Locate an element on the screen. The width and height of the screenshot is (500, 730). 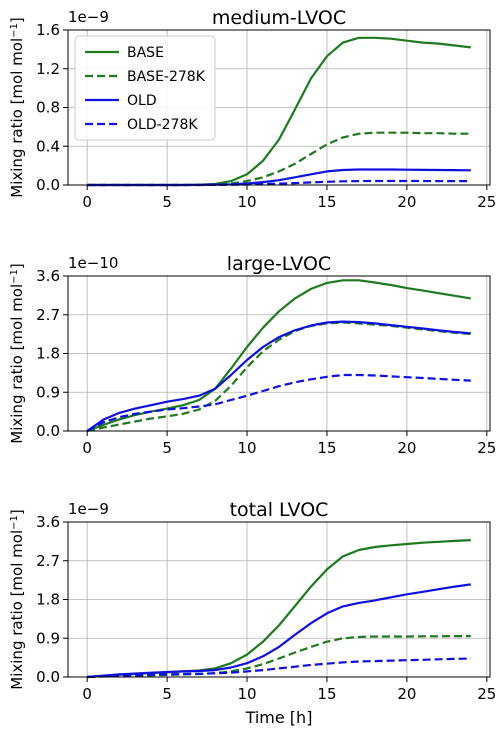
legend: BASE BASE-278K OLD OLD-278K is located at coordinates (145, 88).